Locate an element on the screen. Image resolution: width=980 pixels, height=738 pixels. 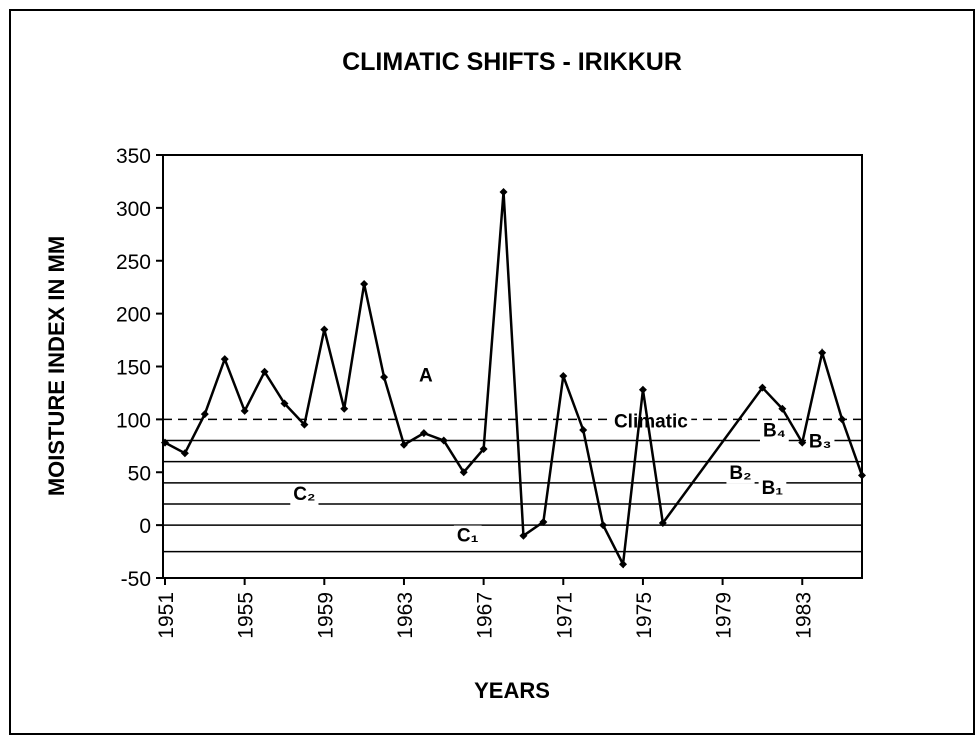
x-tick-label: 1971 is located at coordinates (564, 615).